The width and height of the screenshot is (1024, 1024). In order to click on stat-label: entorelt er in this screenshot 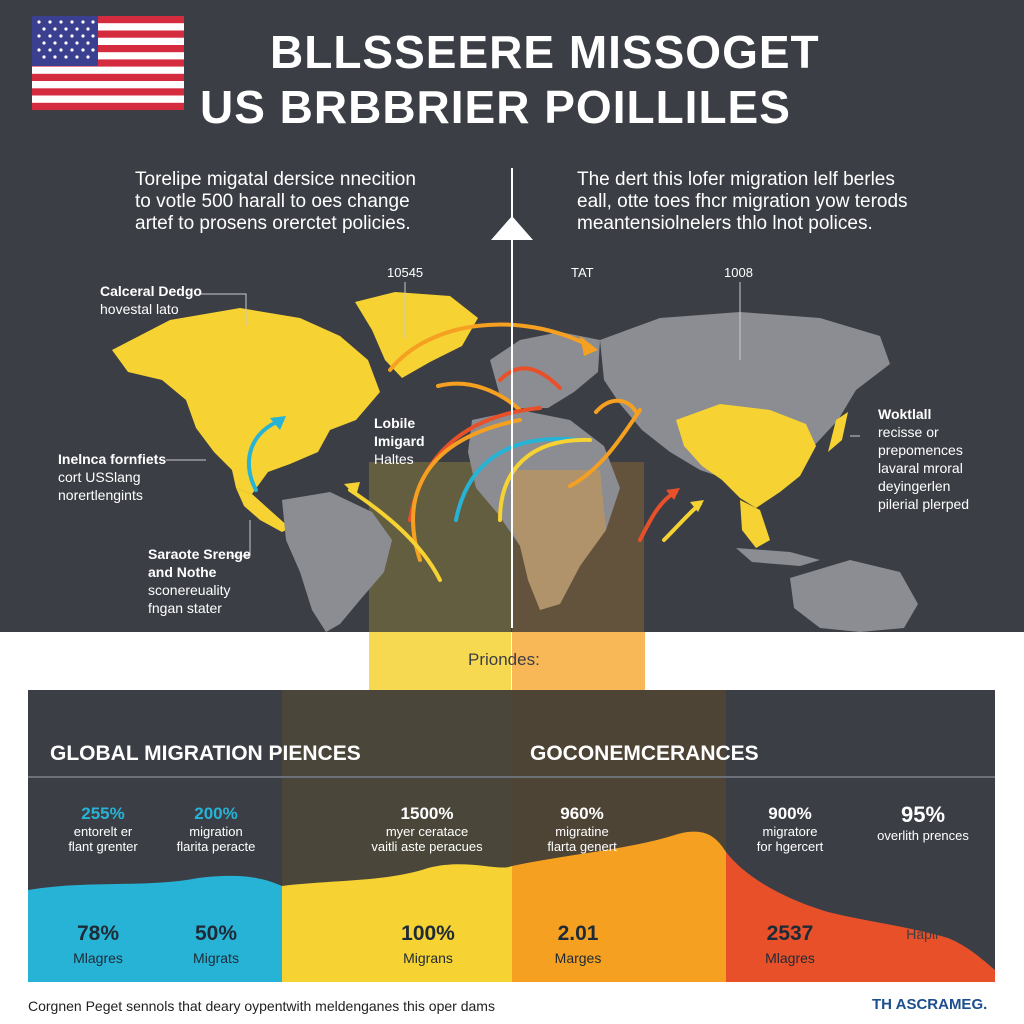, I will do `click(103, 831)`.